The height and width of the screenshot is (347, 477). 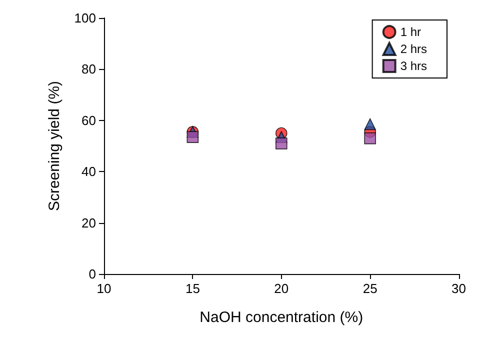 I want to click on x-axis-title: NaOH concentration (%), so click(x=282, y=317).